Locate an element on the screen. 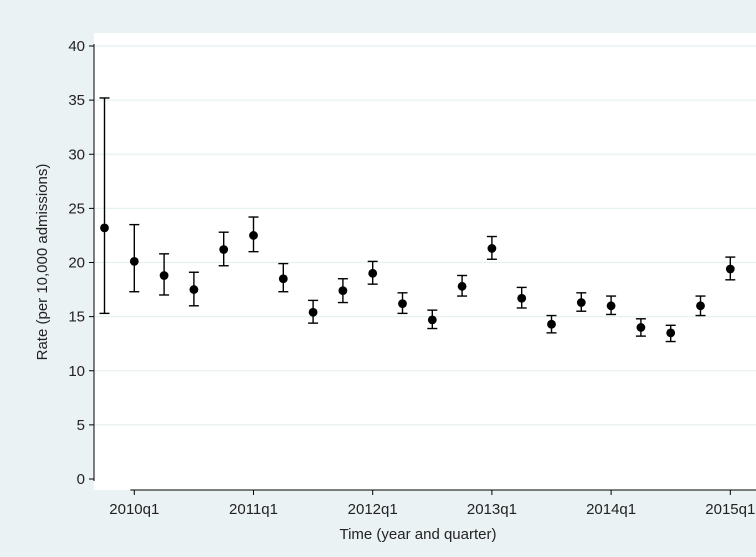 The width and height of the screenshot is (756, 557). data-point-2010q1 is located at coordinates (134, 258).